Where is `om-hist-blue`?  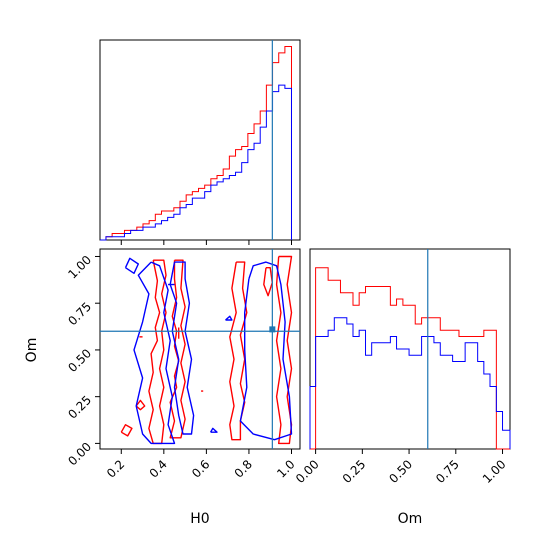 om-hist-blue is located at coordinates (410, 383).